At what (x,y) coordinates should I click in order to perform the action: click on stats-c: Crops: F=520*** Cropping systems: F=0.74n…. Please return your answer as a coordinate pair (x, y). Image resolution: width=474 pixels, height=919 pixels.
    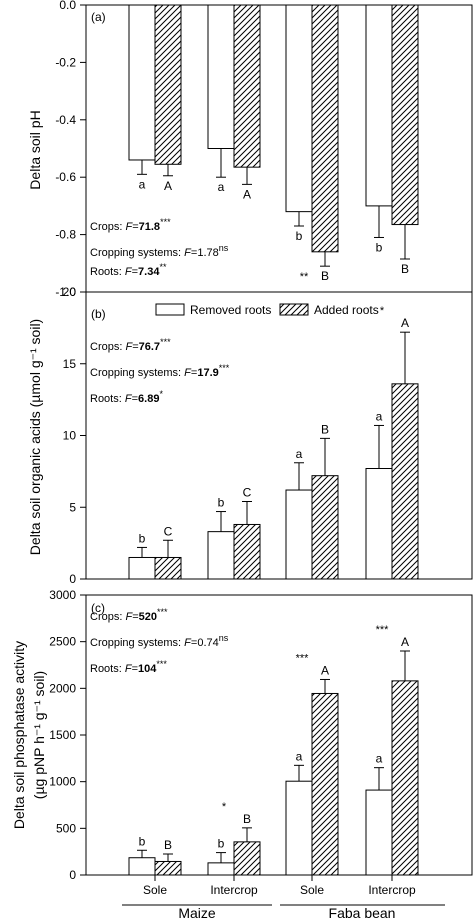
    Looking at the image, I should click on (159, 641).